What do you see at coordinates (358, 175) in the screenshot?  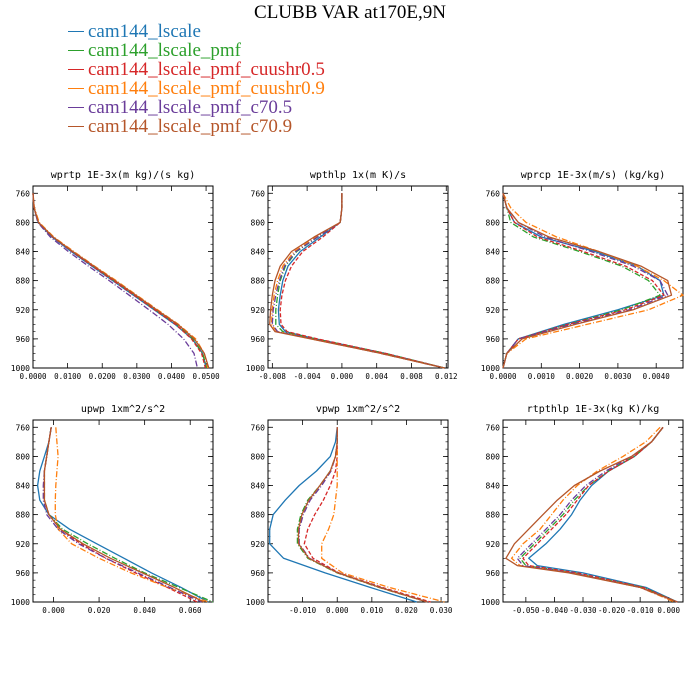 I see `panel-title: wpthlp 1x(m K)/s` at bounding box center [358, 175].